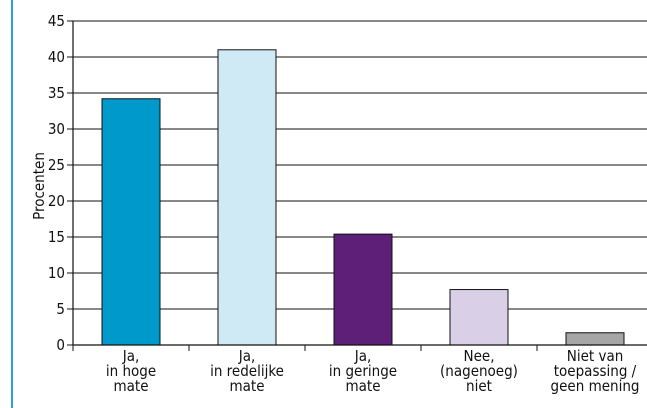 The width and height of the screenshot is (647, 408). What do you see at coordinates (479, 371) in the screenshot?
I see `x-tick-label: (nagenoeg)` at bounding box center [479, 371].